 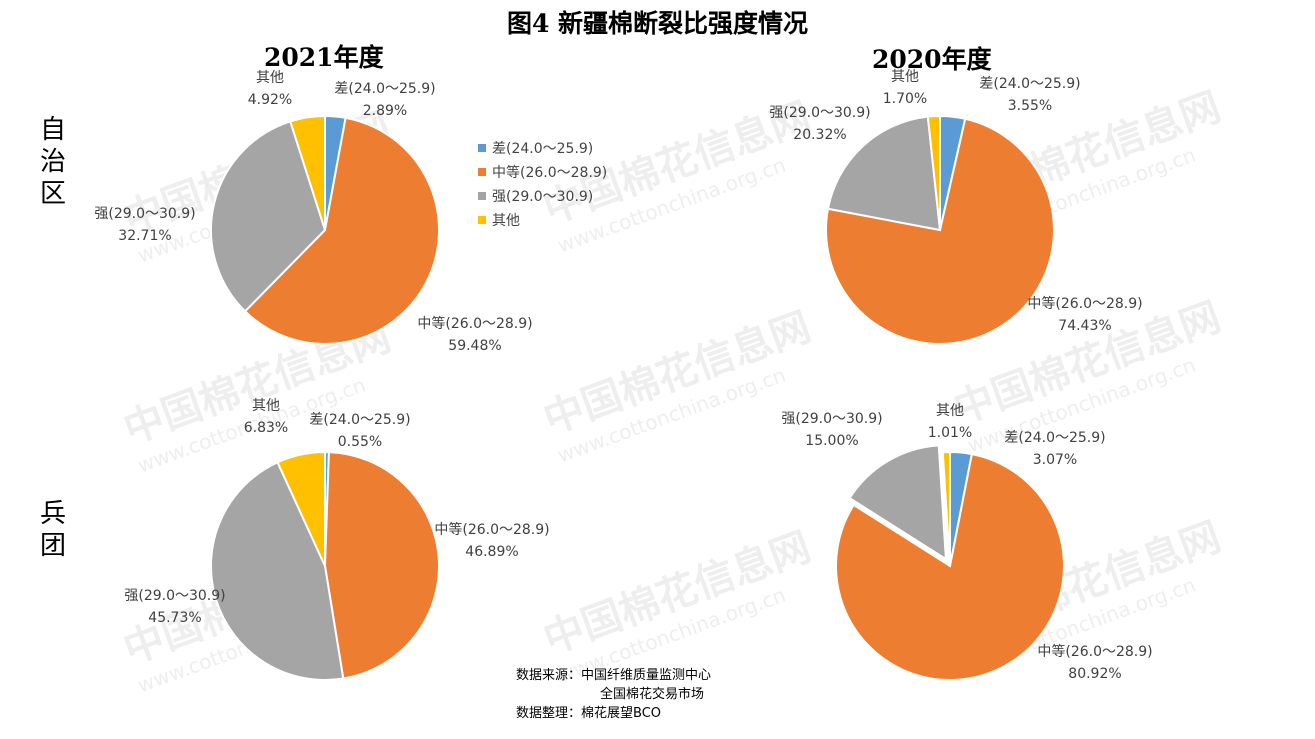 I want to click on legend-label: 中等(26.0～28.9), so click(x=550, y=173).